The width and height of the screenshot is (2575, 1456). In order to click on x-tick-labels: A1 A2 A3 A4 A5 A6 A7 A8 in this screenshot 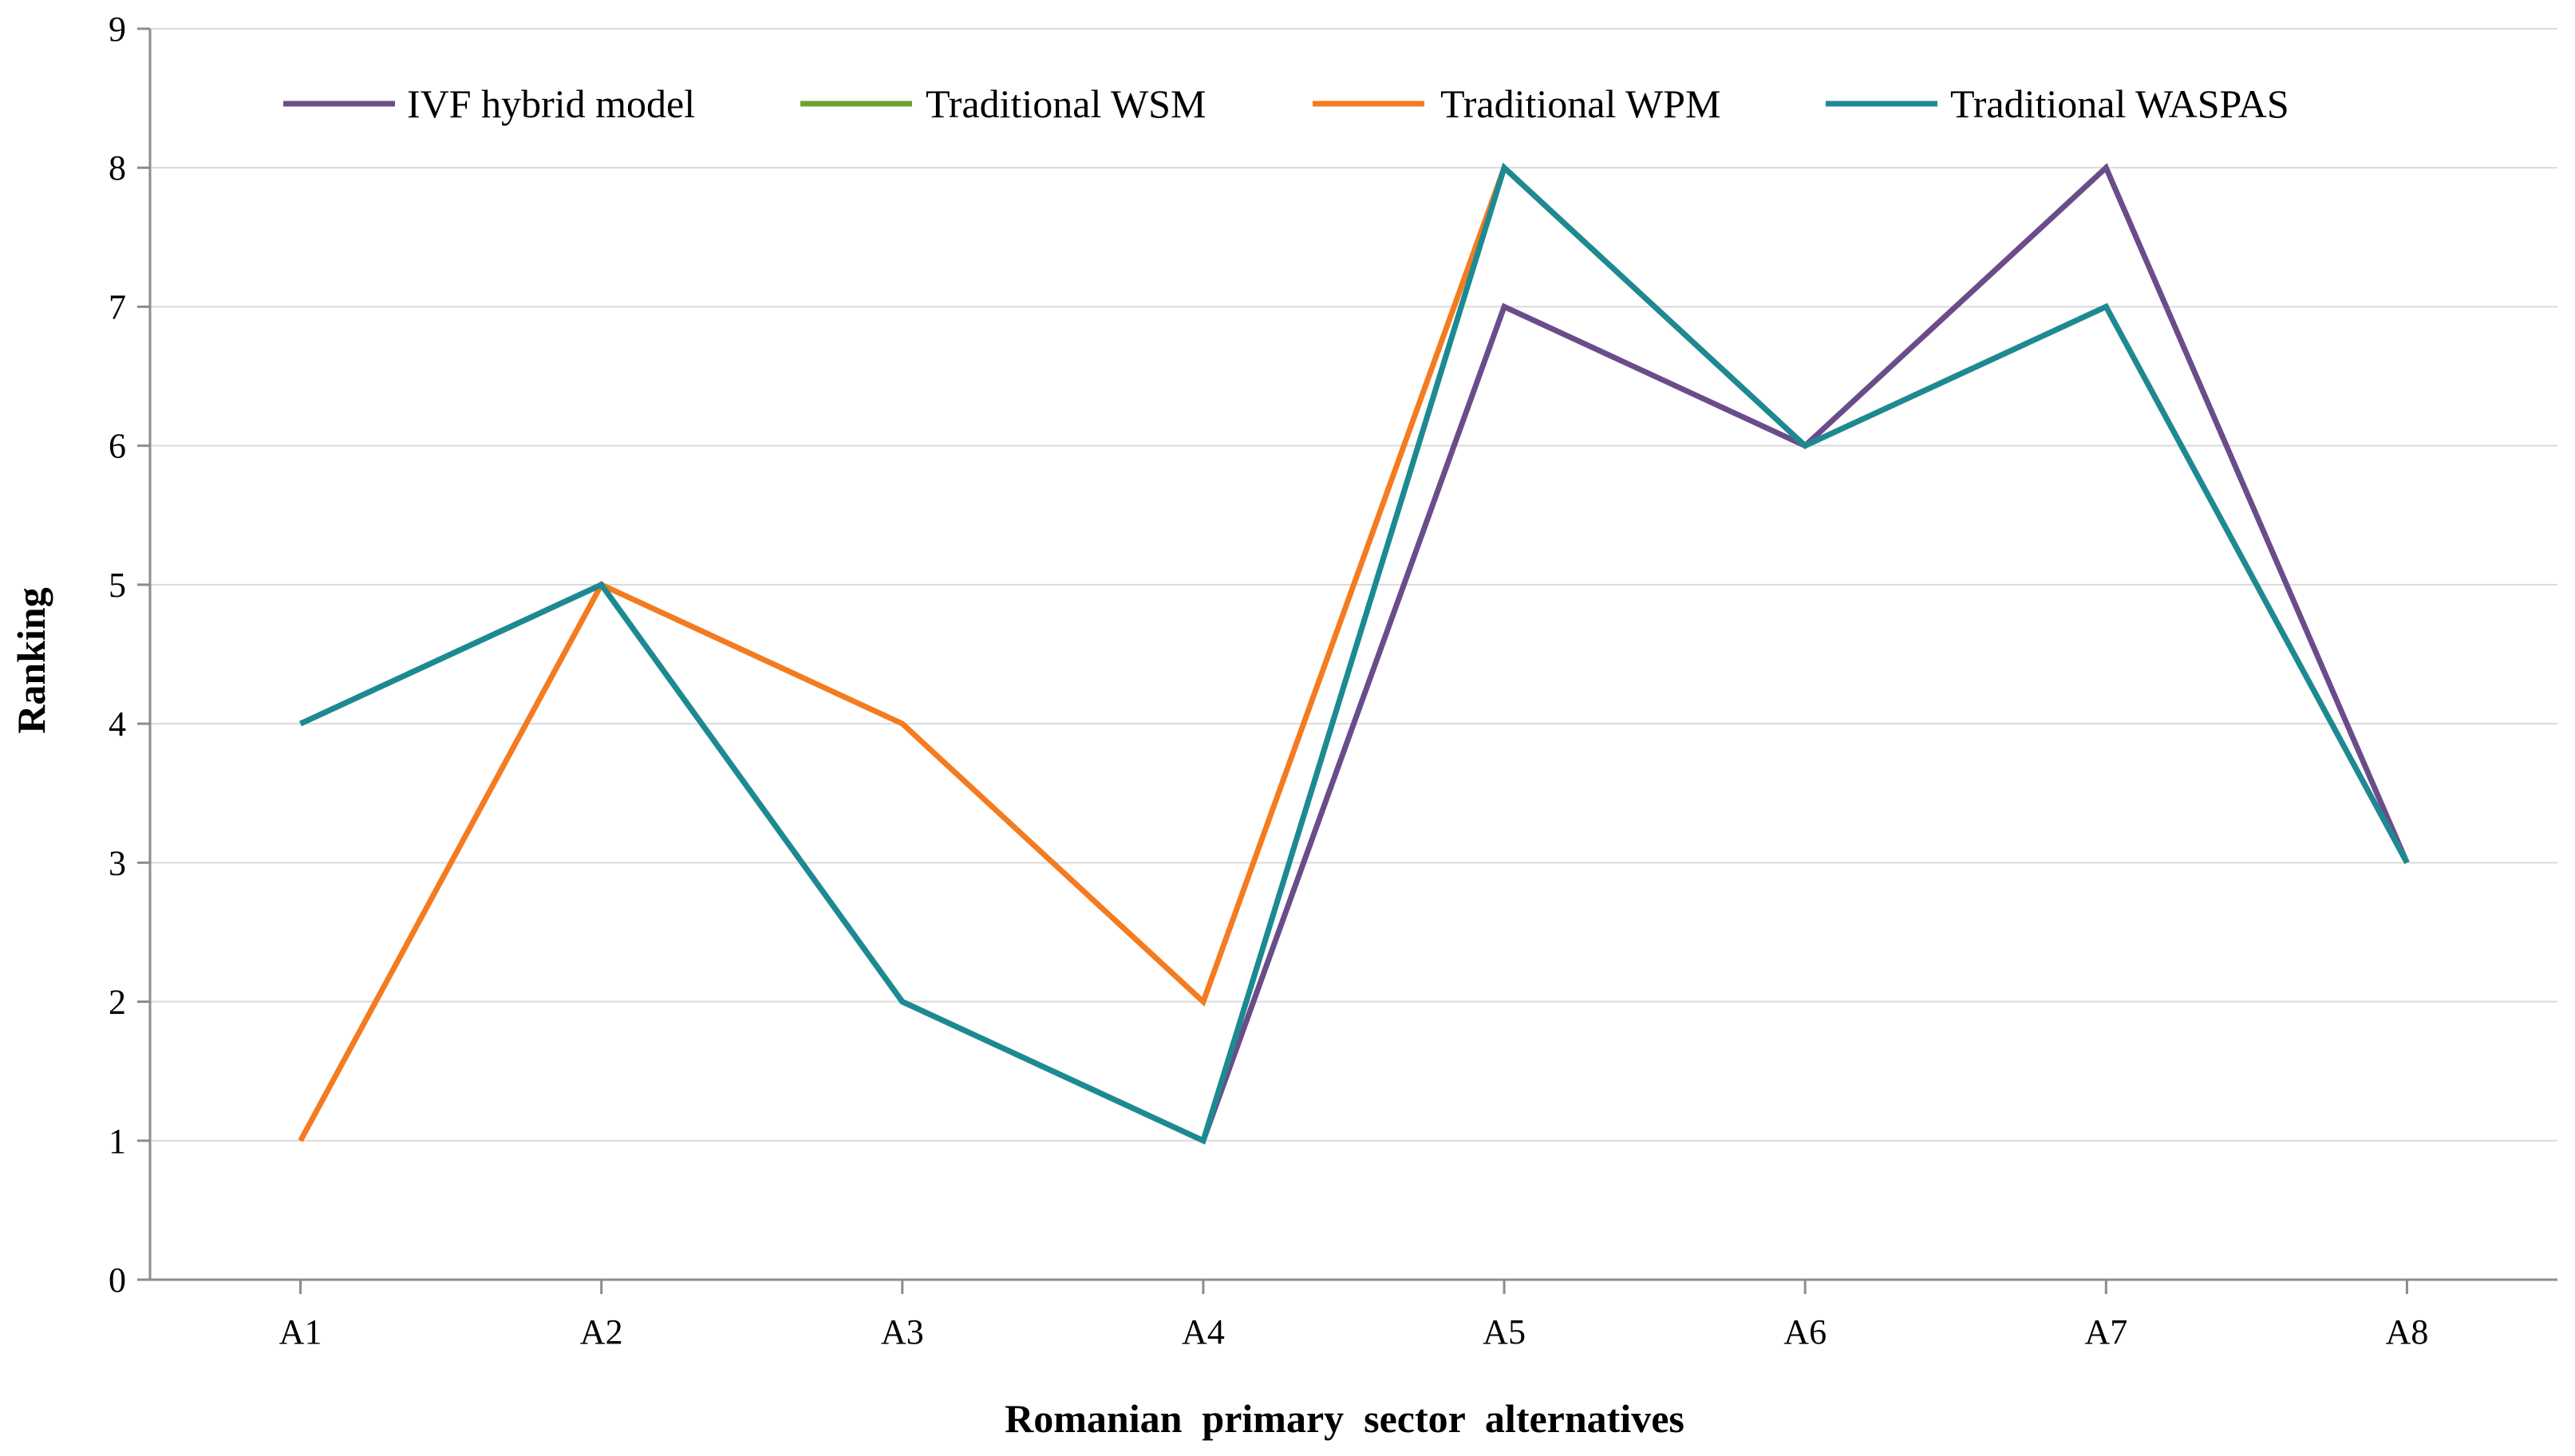, I will do `click(1354, 1315)`.